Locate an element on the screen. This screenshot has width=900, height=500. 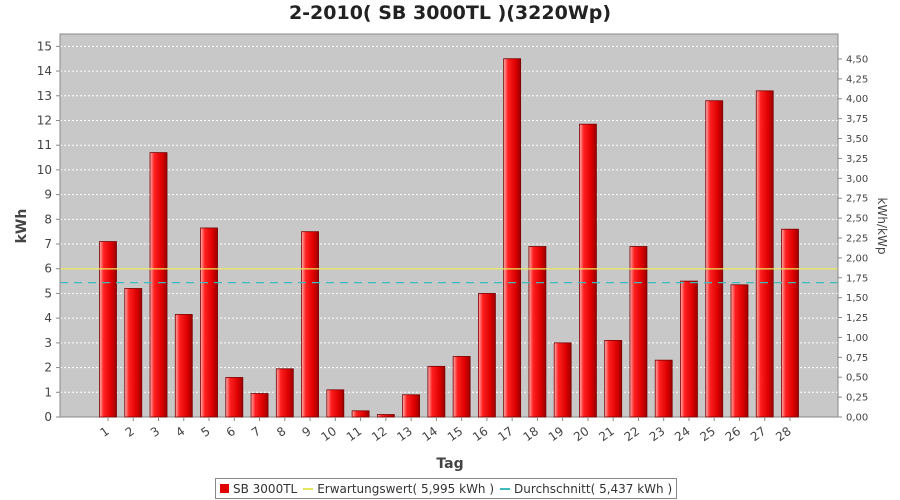
y-tick-label-15: 15 is located at coordinates (44, 46).